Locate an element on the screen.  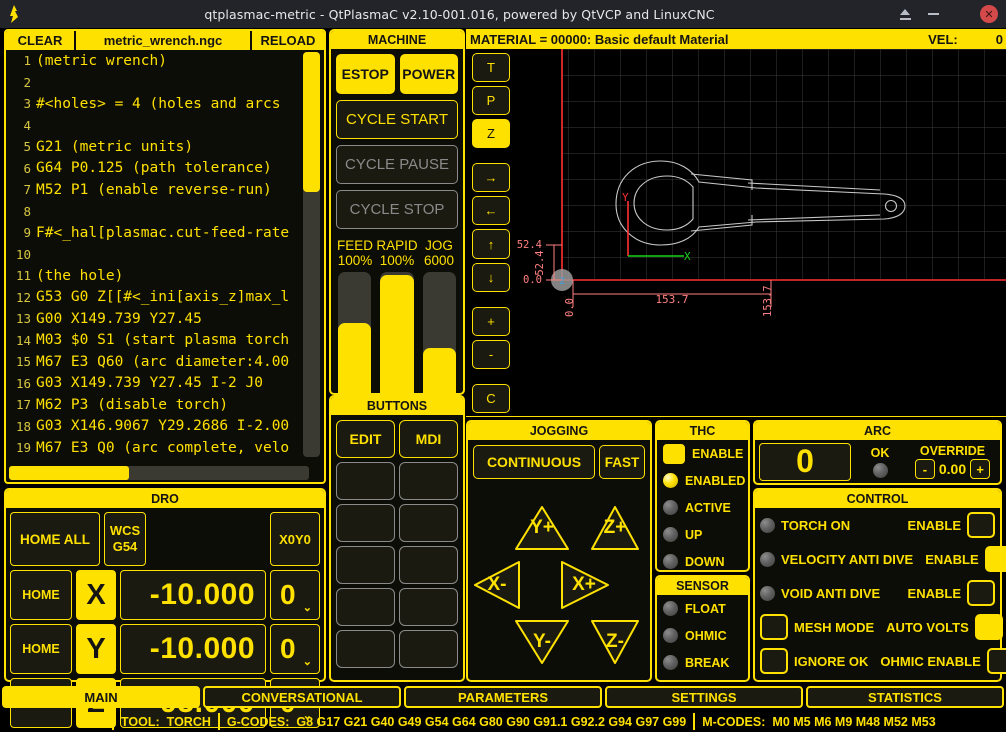
preview-tool-x: ↑ is located at coordinates (491, 244).